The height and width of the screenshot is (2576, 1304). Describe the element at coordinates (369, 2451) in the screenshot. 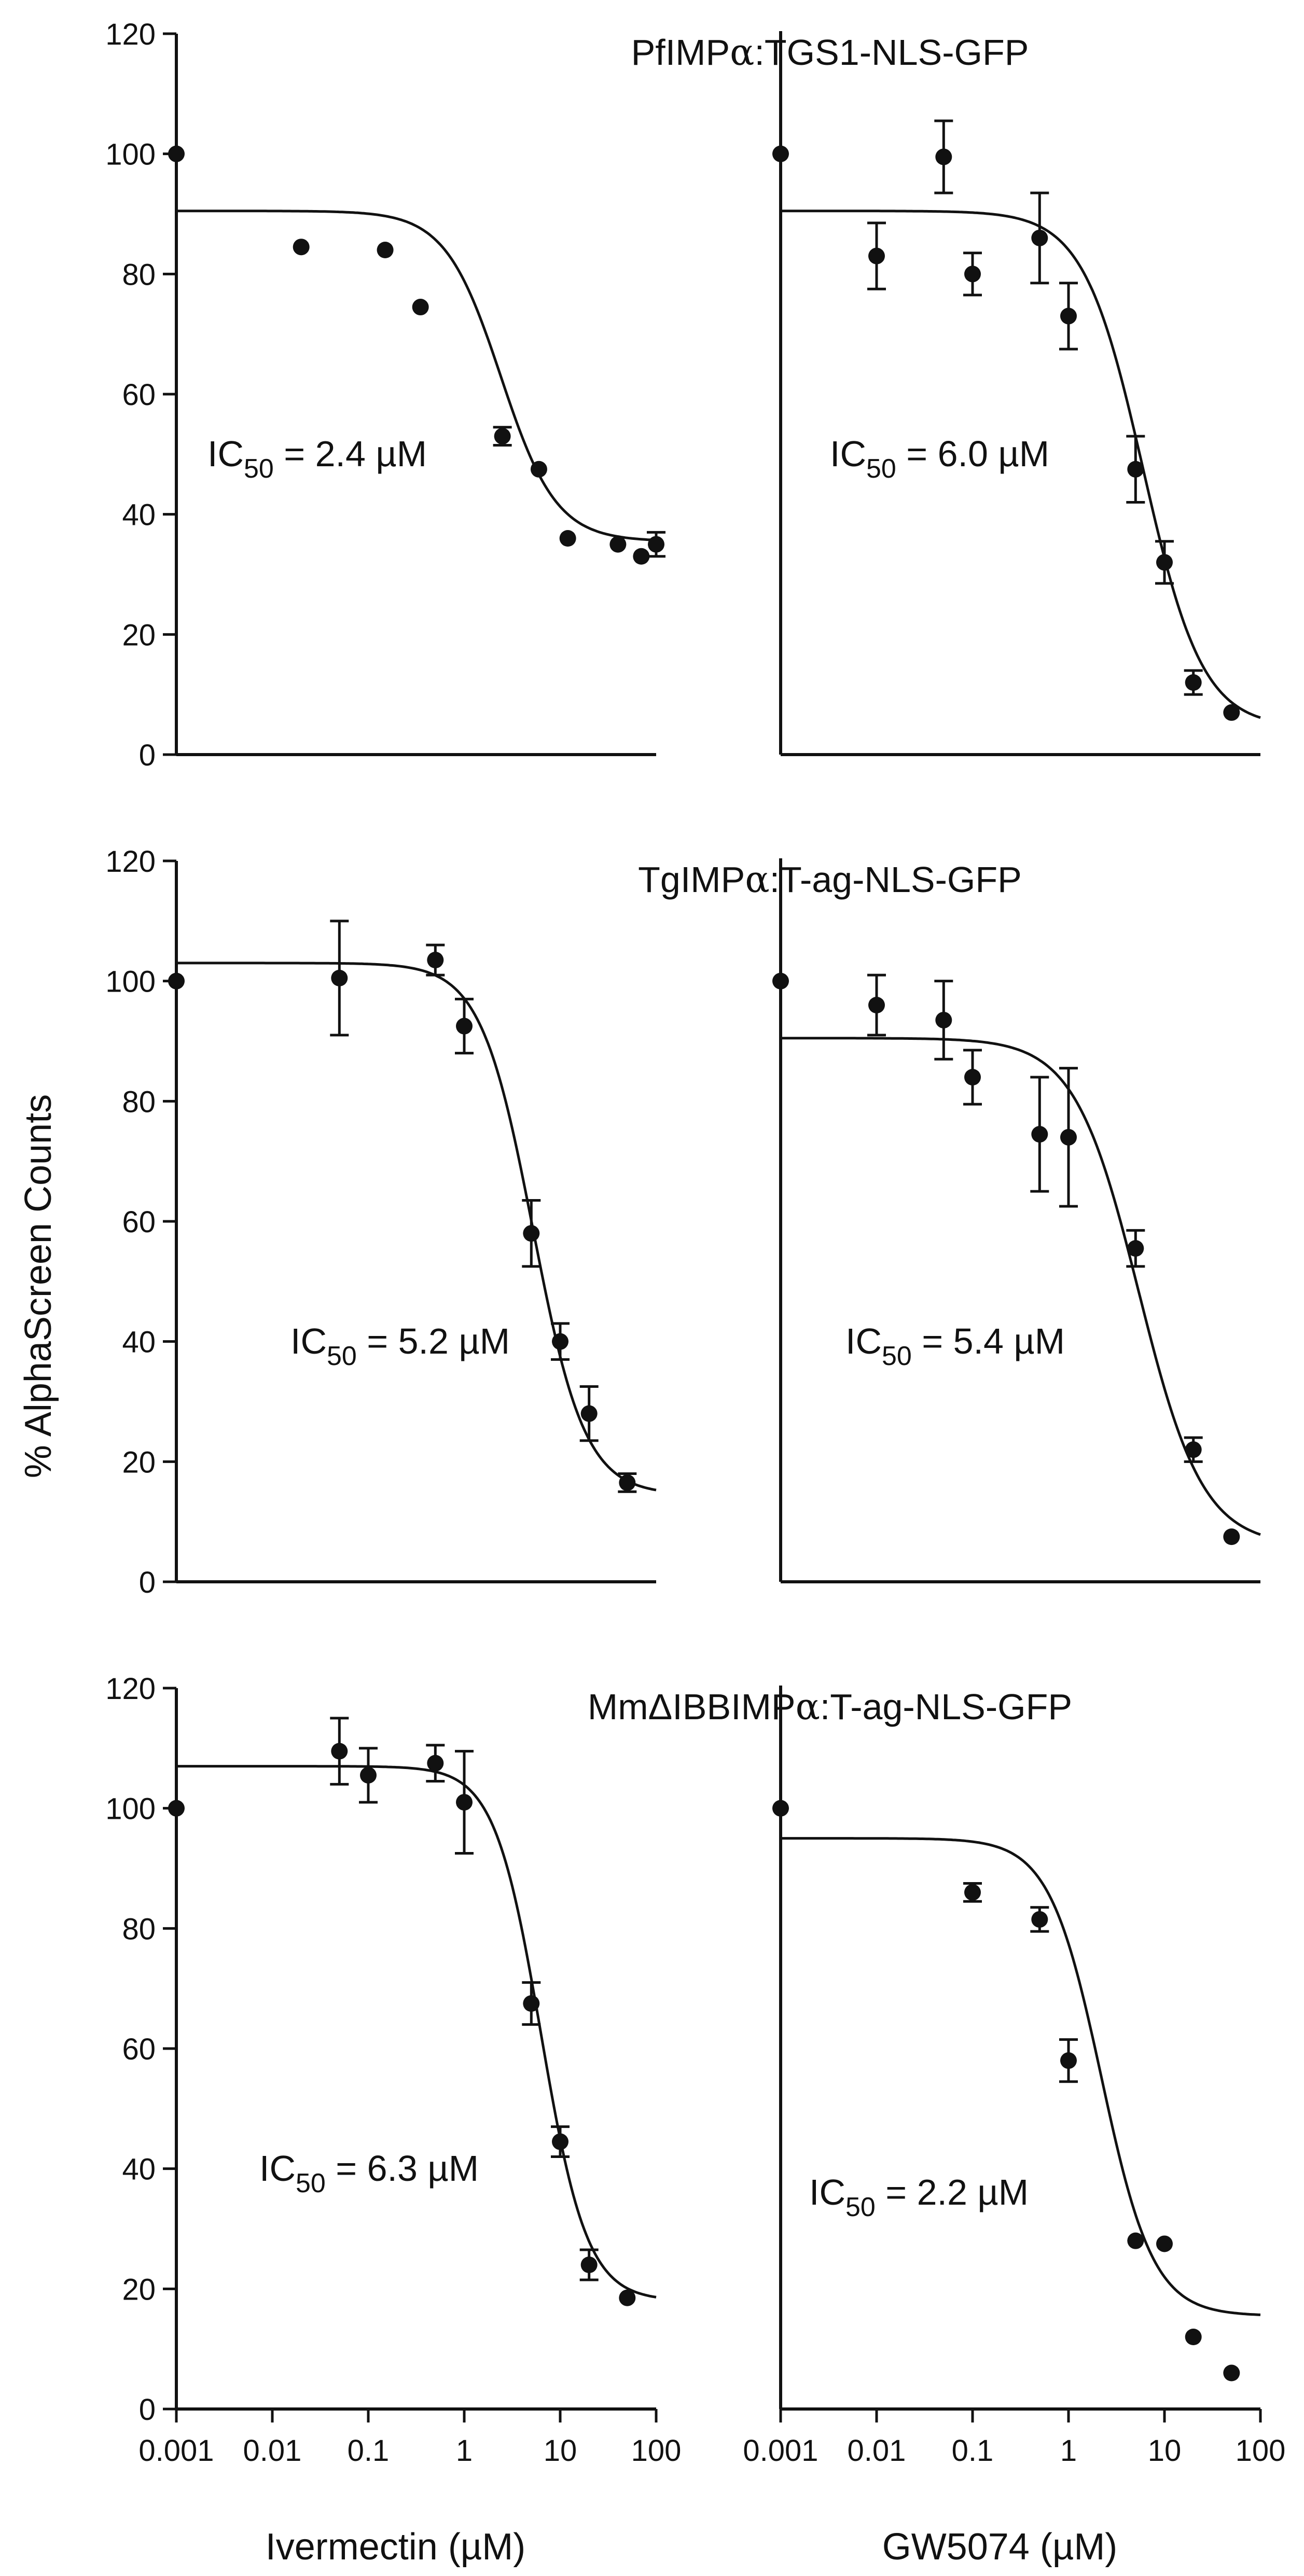

I see `x-tick-label: 0.1` at that location.